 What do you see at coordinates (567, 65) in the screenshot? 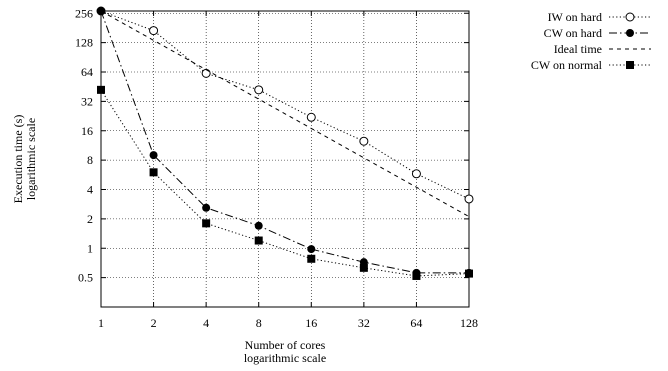
I see `legend-label-cw-on-normal: CW on normal` at bounding box center [567, 65].